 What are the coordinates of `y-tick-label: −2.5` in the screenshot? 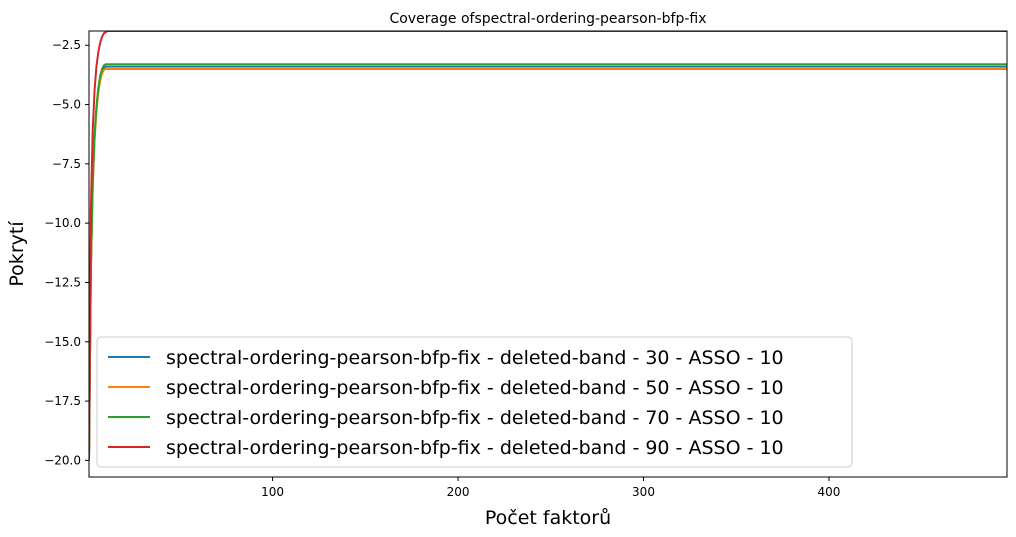 It's located at (66, 45).